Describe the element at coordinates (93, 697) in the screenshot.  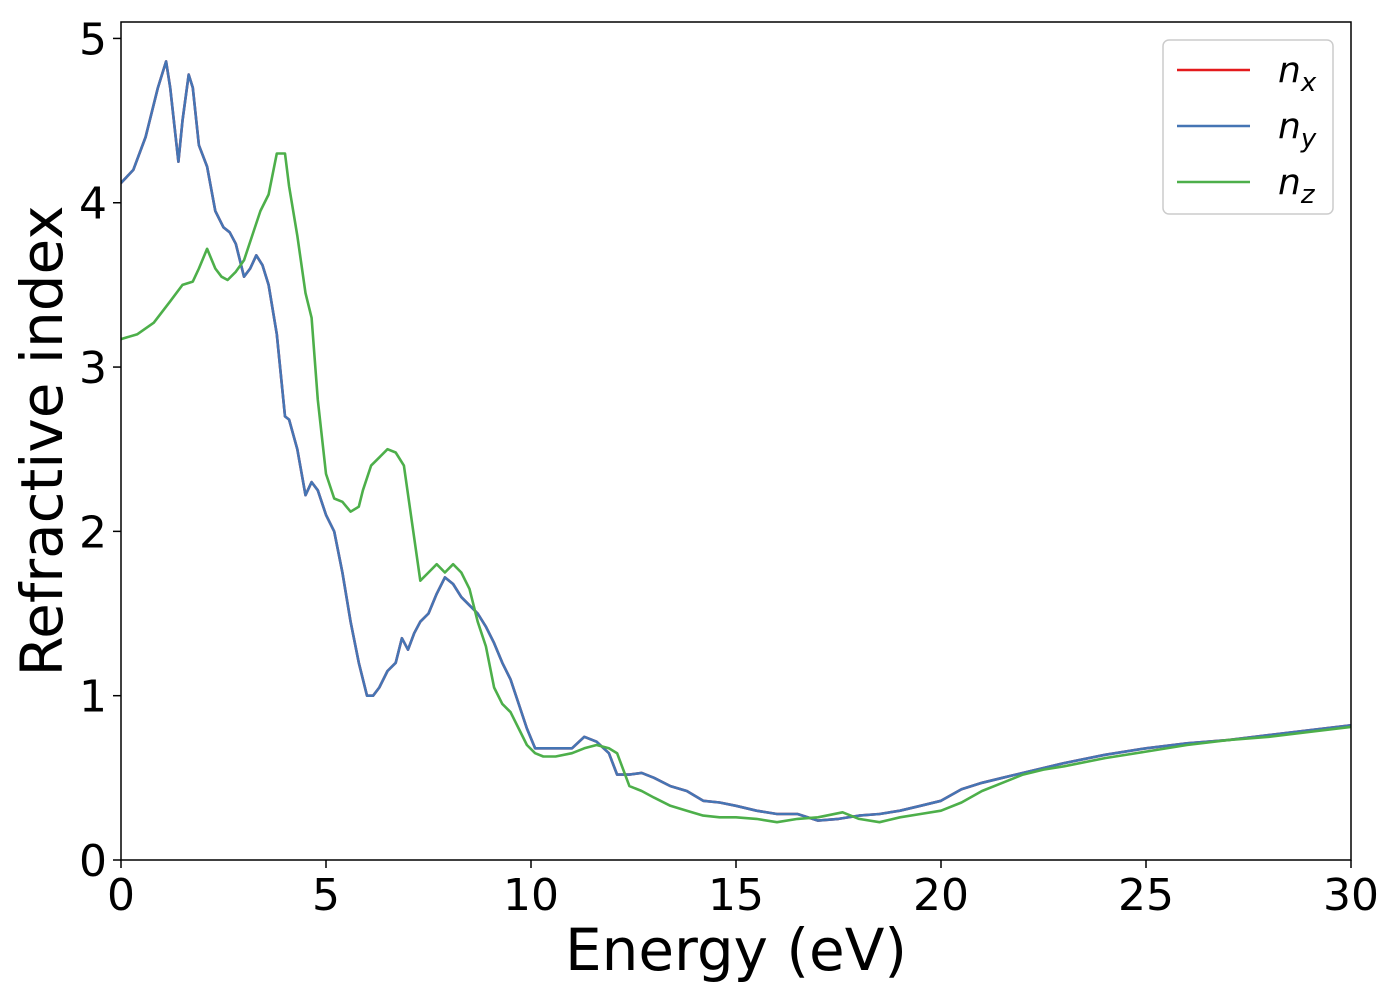
I see `y-tick-label: 1` at that location.